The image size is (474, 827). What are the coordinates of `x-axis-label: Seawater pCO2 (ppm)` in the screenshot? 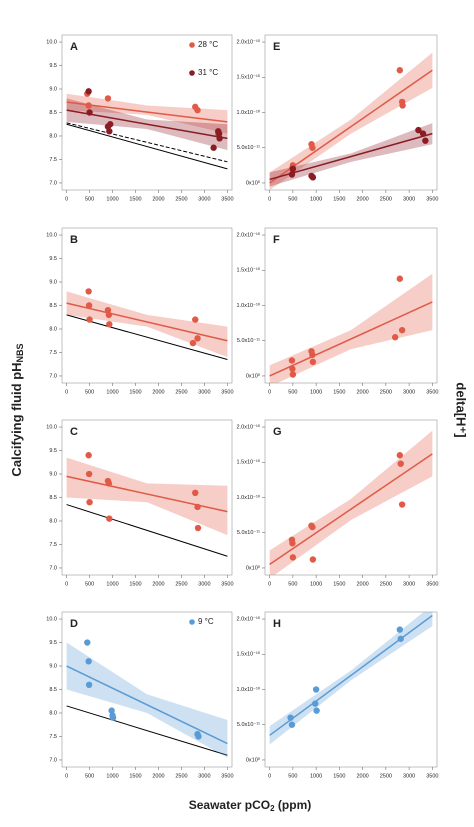 It's located at (250, 805).